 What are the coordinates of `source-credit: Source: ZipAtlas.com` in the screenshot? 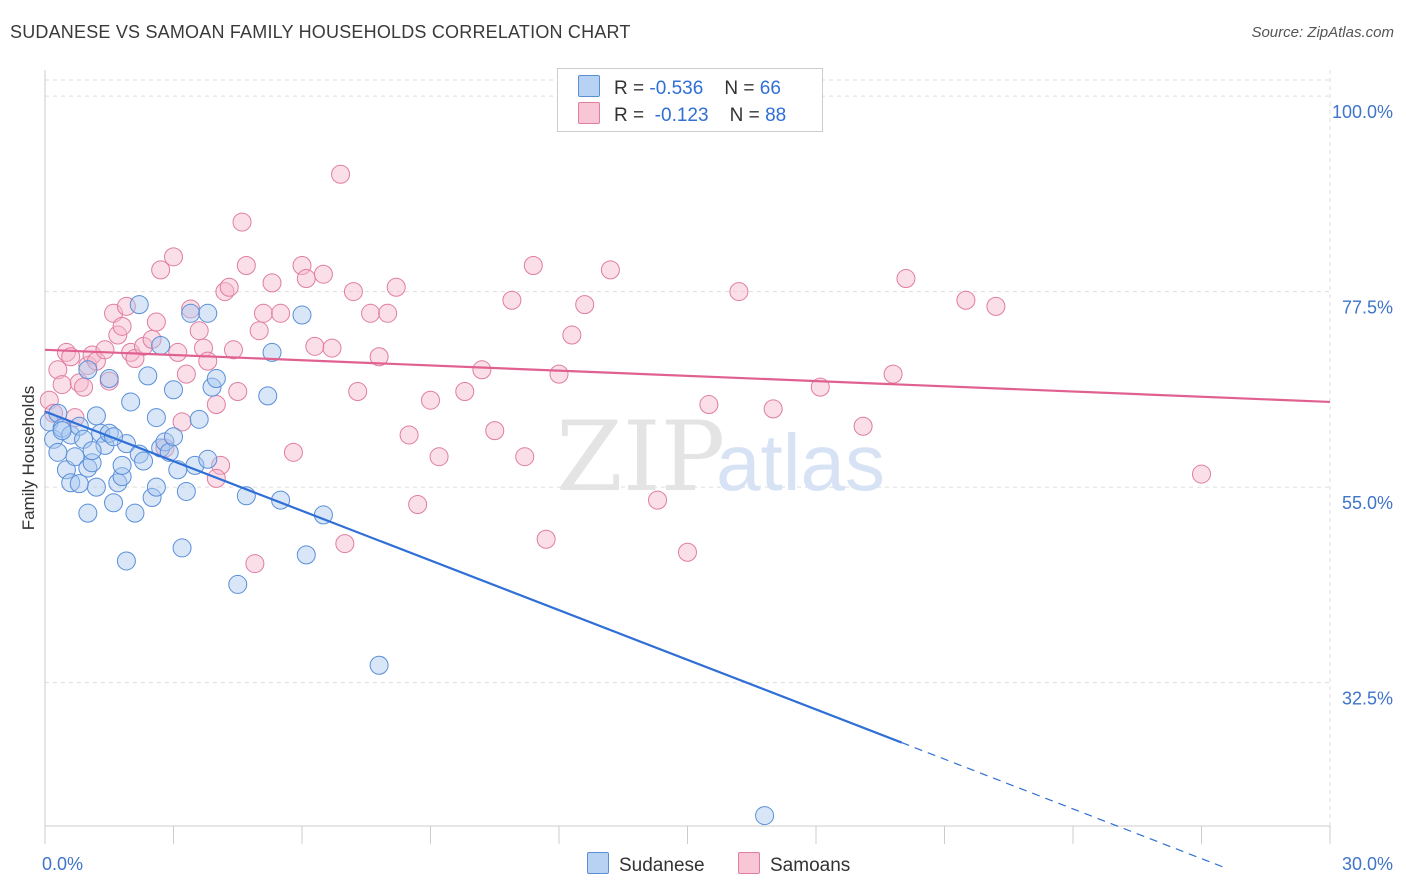 It's located at (1322, 32).